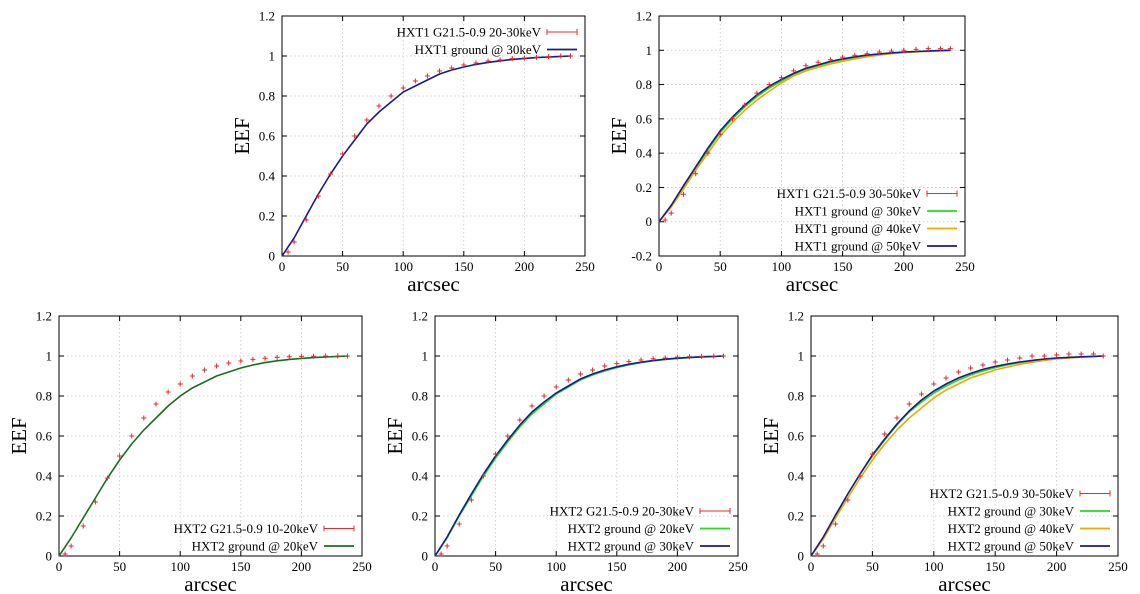 This screenshot has width=1140, height=594. I want to click on legend-label: HXT2 ground @ 20keV, so click(255, 546).